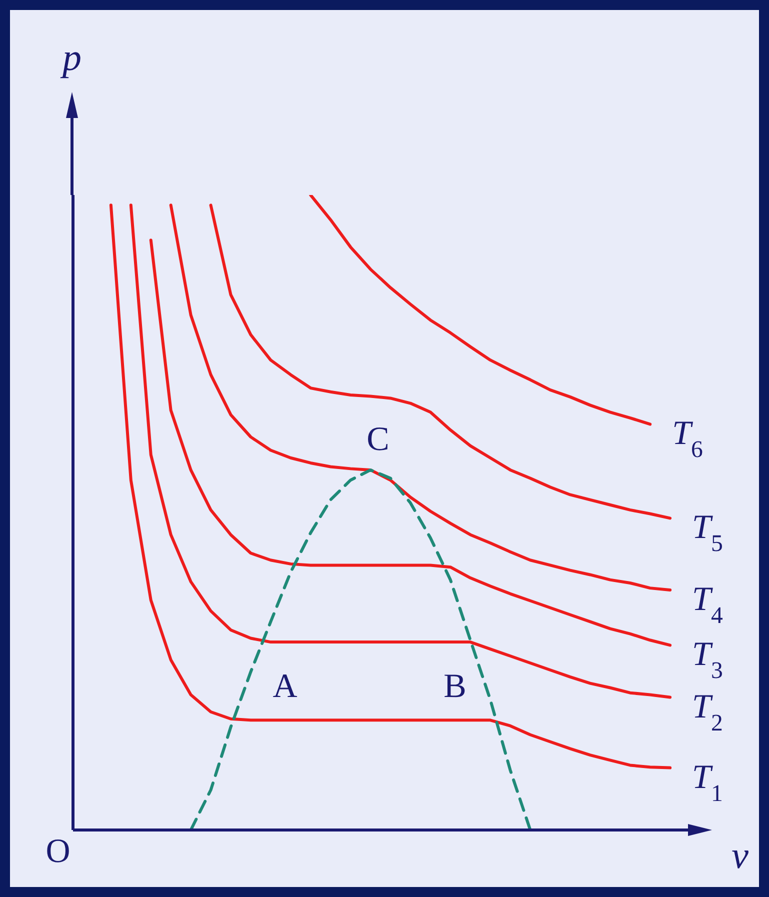 This screenshot has width=769, height=897. I want to click on series-label: T$_{2}$, so click(707, 712).